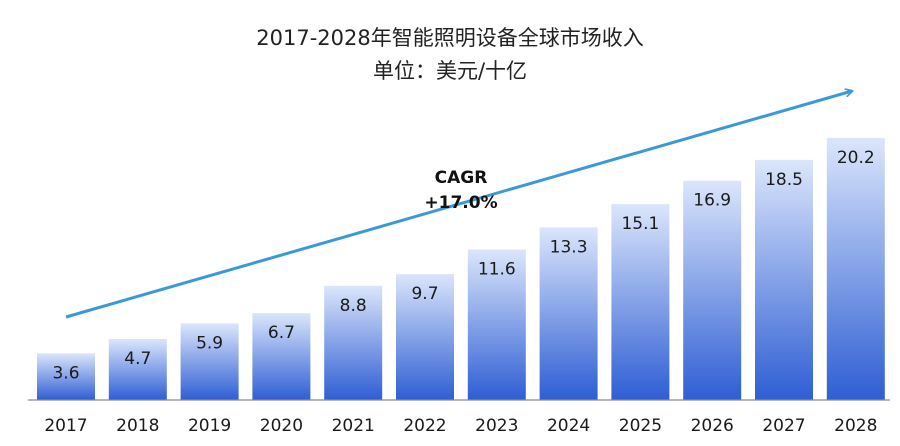 The image size is (900, 446). I want to click on value-label-2018: 4.7, so click(137, 359).